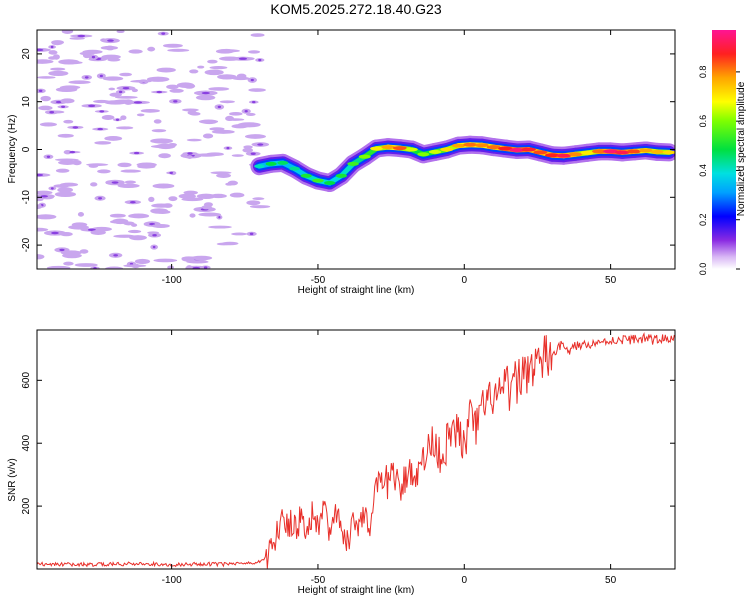 Image resolution: width=750 pixels, height=600 pixels. I want to click on spectrogram-ylabel: Frequency (Hz), so click(12, 149).